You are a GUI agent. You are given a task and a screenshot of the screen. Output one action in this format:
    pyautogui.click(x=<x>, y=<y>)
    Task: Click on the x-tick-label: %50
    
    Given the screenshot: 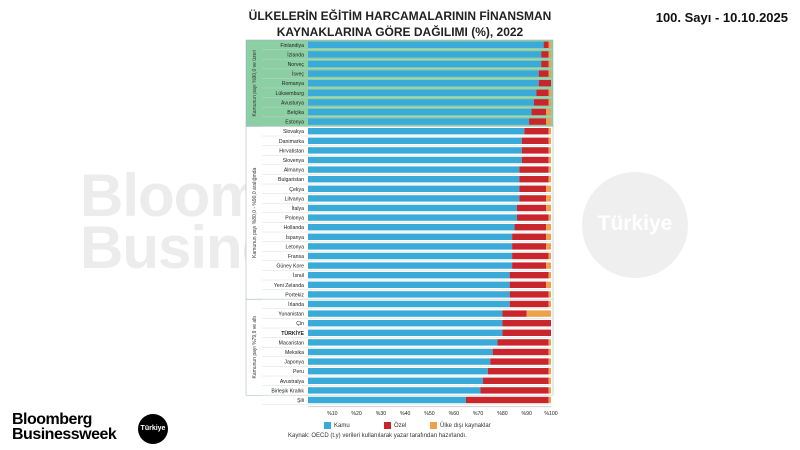 What is the action you would take?
    pyautogui.click(x=429, y=414)
    